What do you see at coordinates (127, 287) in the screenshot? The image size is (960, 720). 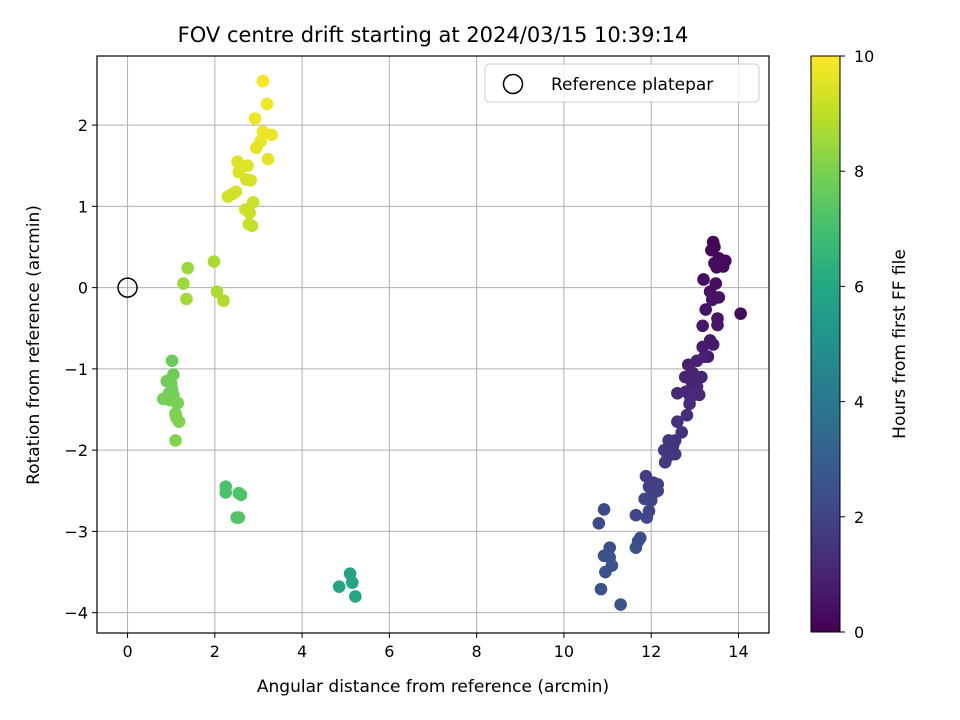 I see `reference-platepar-marker` at bounding box center [127, 287].